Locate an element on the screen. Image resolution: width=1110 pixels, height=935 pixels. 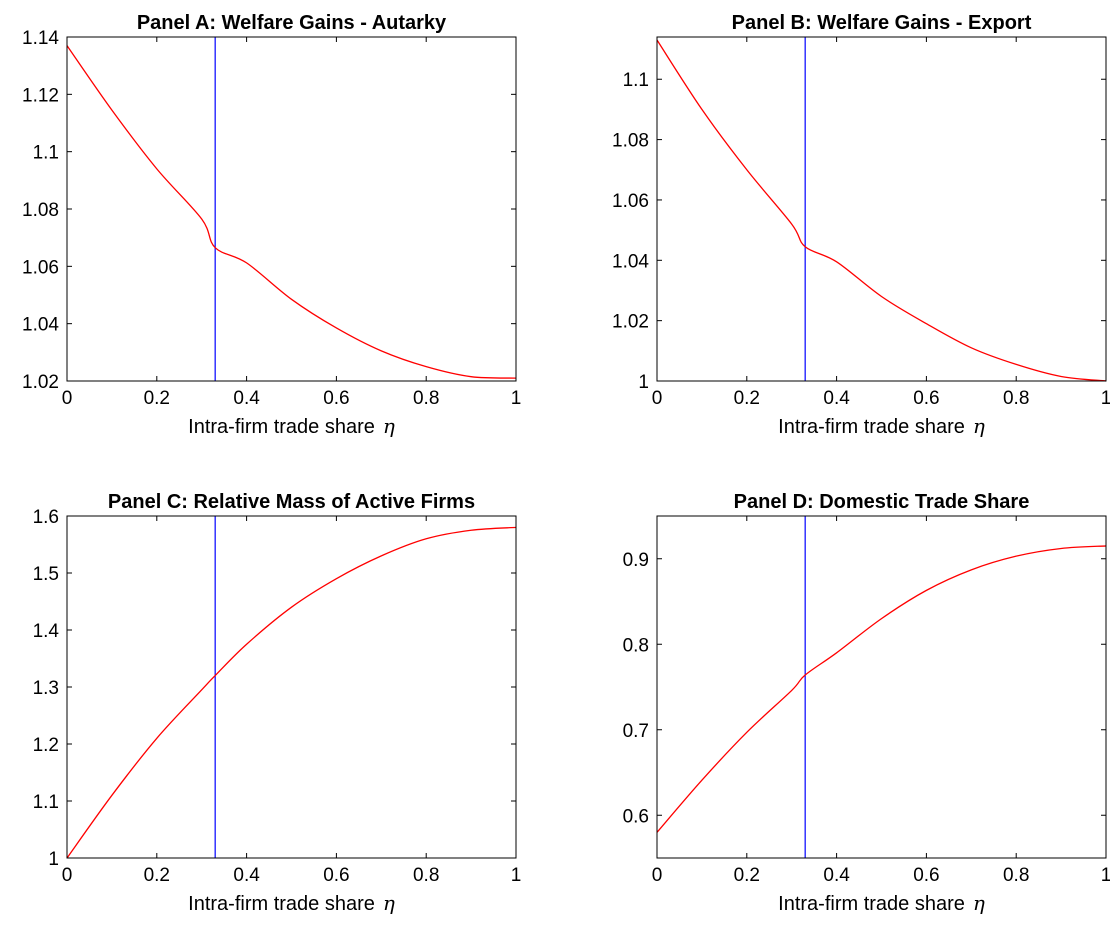
y-tick-label: 1.14 is located at coordinates (40, 38).